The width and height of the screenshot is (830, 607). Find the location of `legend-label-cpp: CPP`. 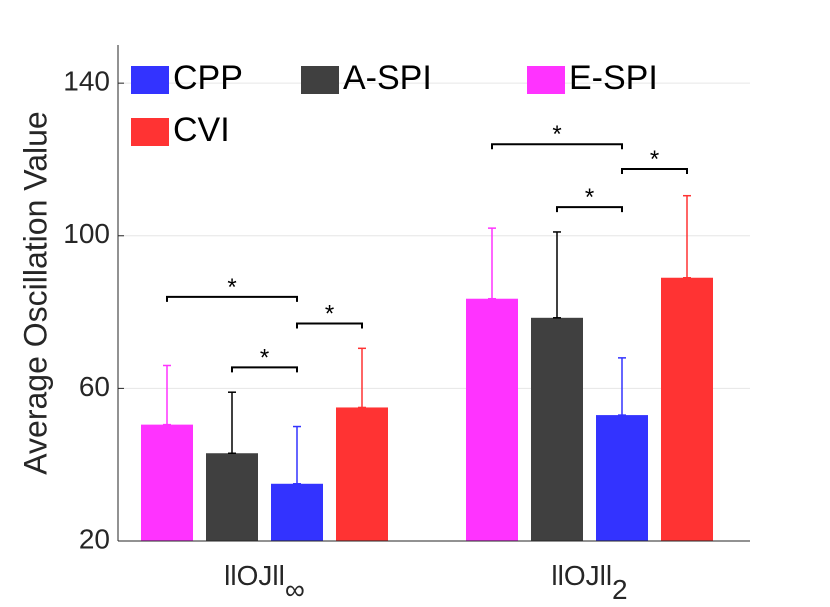

legend-label-cpp: CPP is located at coordinates (208, 78).